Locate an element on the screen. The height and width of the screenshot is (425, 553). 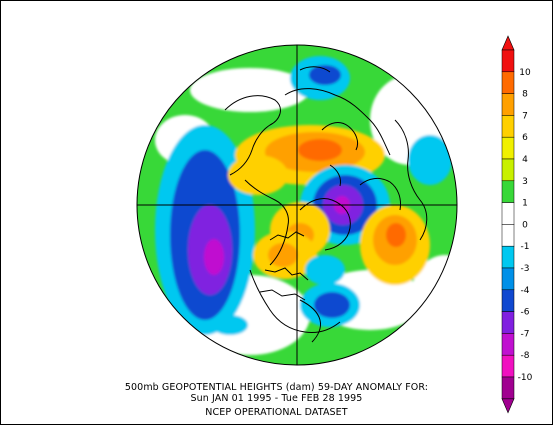
colorbar-tick-label: 4 is located at coordinates (525, 160).